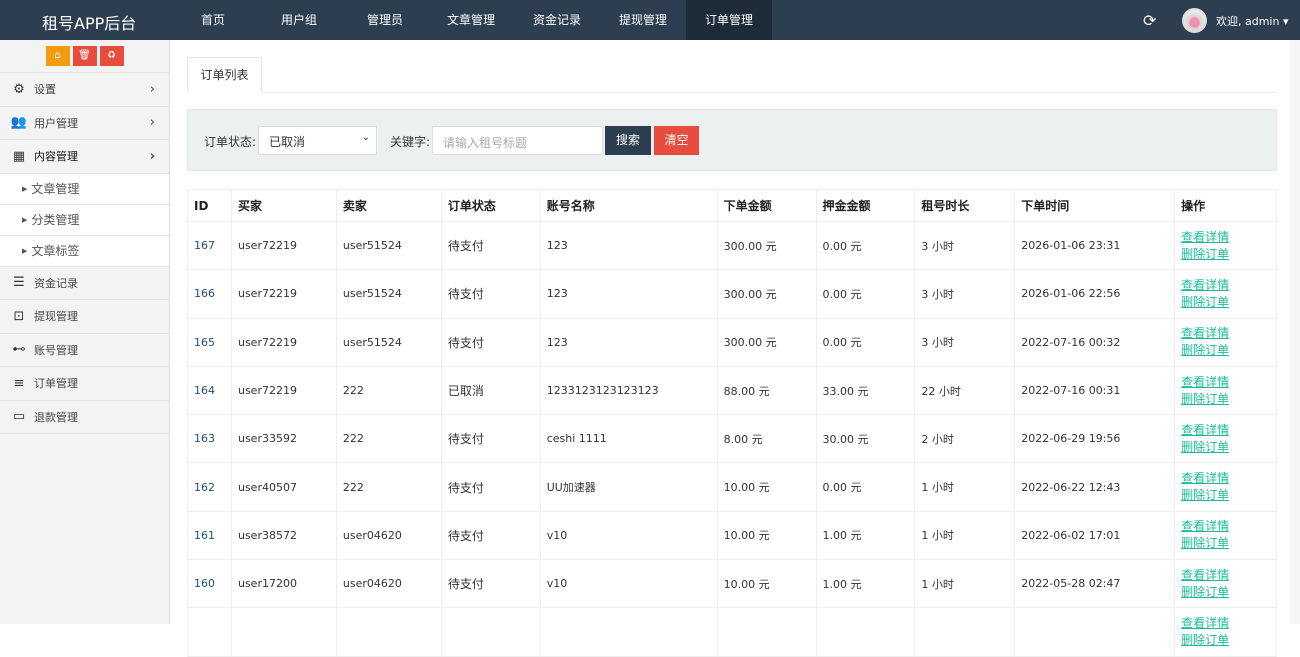 The image size is (1300, 657). Describe the element at coordinates (628, 205) in the screenshot. I see `column-header: 账号名称` at that location.